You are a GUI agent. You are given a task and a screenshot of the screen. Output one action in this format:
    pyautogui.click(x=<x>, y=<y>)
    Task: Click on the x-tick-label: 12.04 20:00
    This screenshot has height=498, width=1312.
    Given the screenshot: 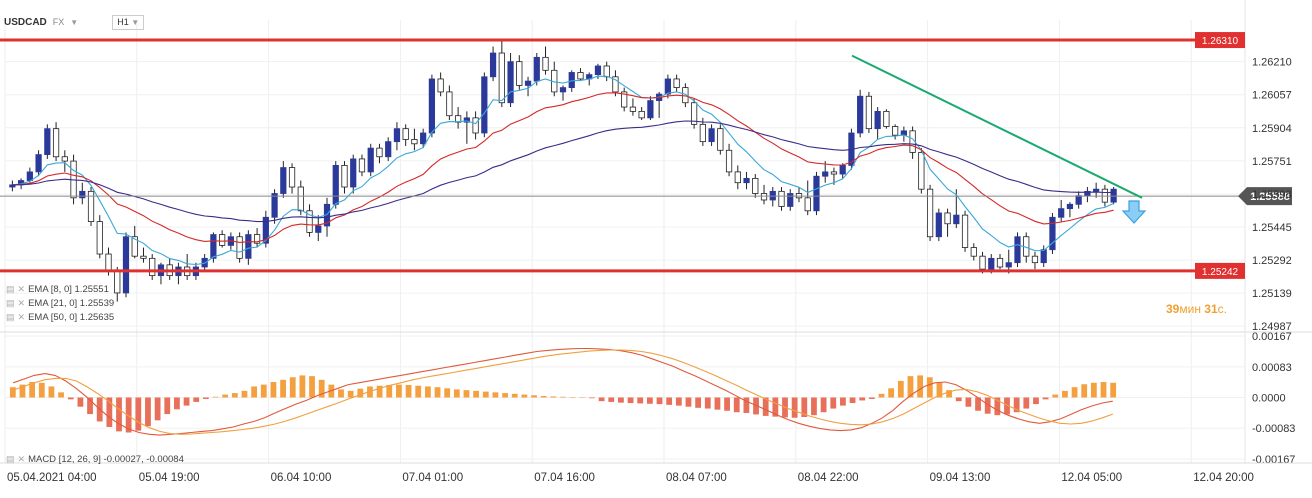 What is the action you would take?
    pyautogui.click(x=1223, y=478)
    